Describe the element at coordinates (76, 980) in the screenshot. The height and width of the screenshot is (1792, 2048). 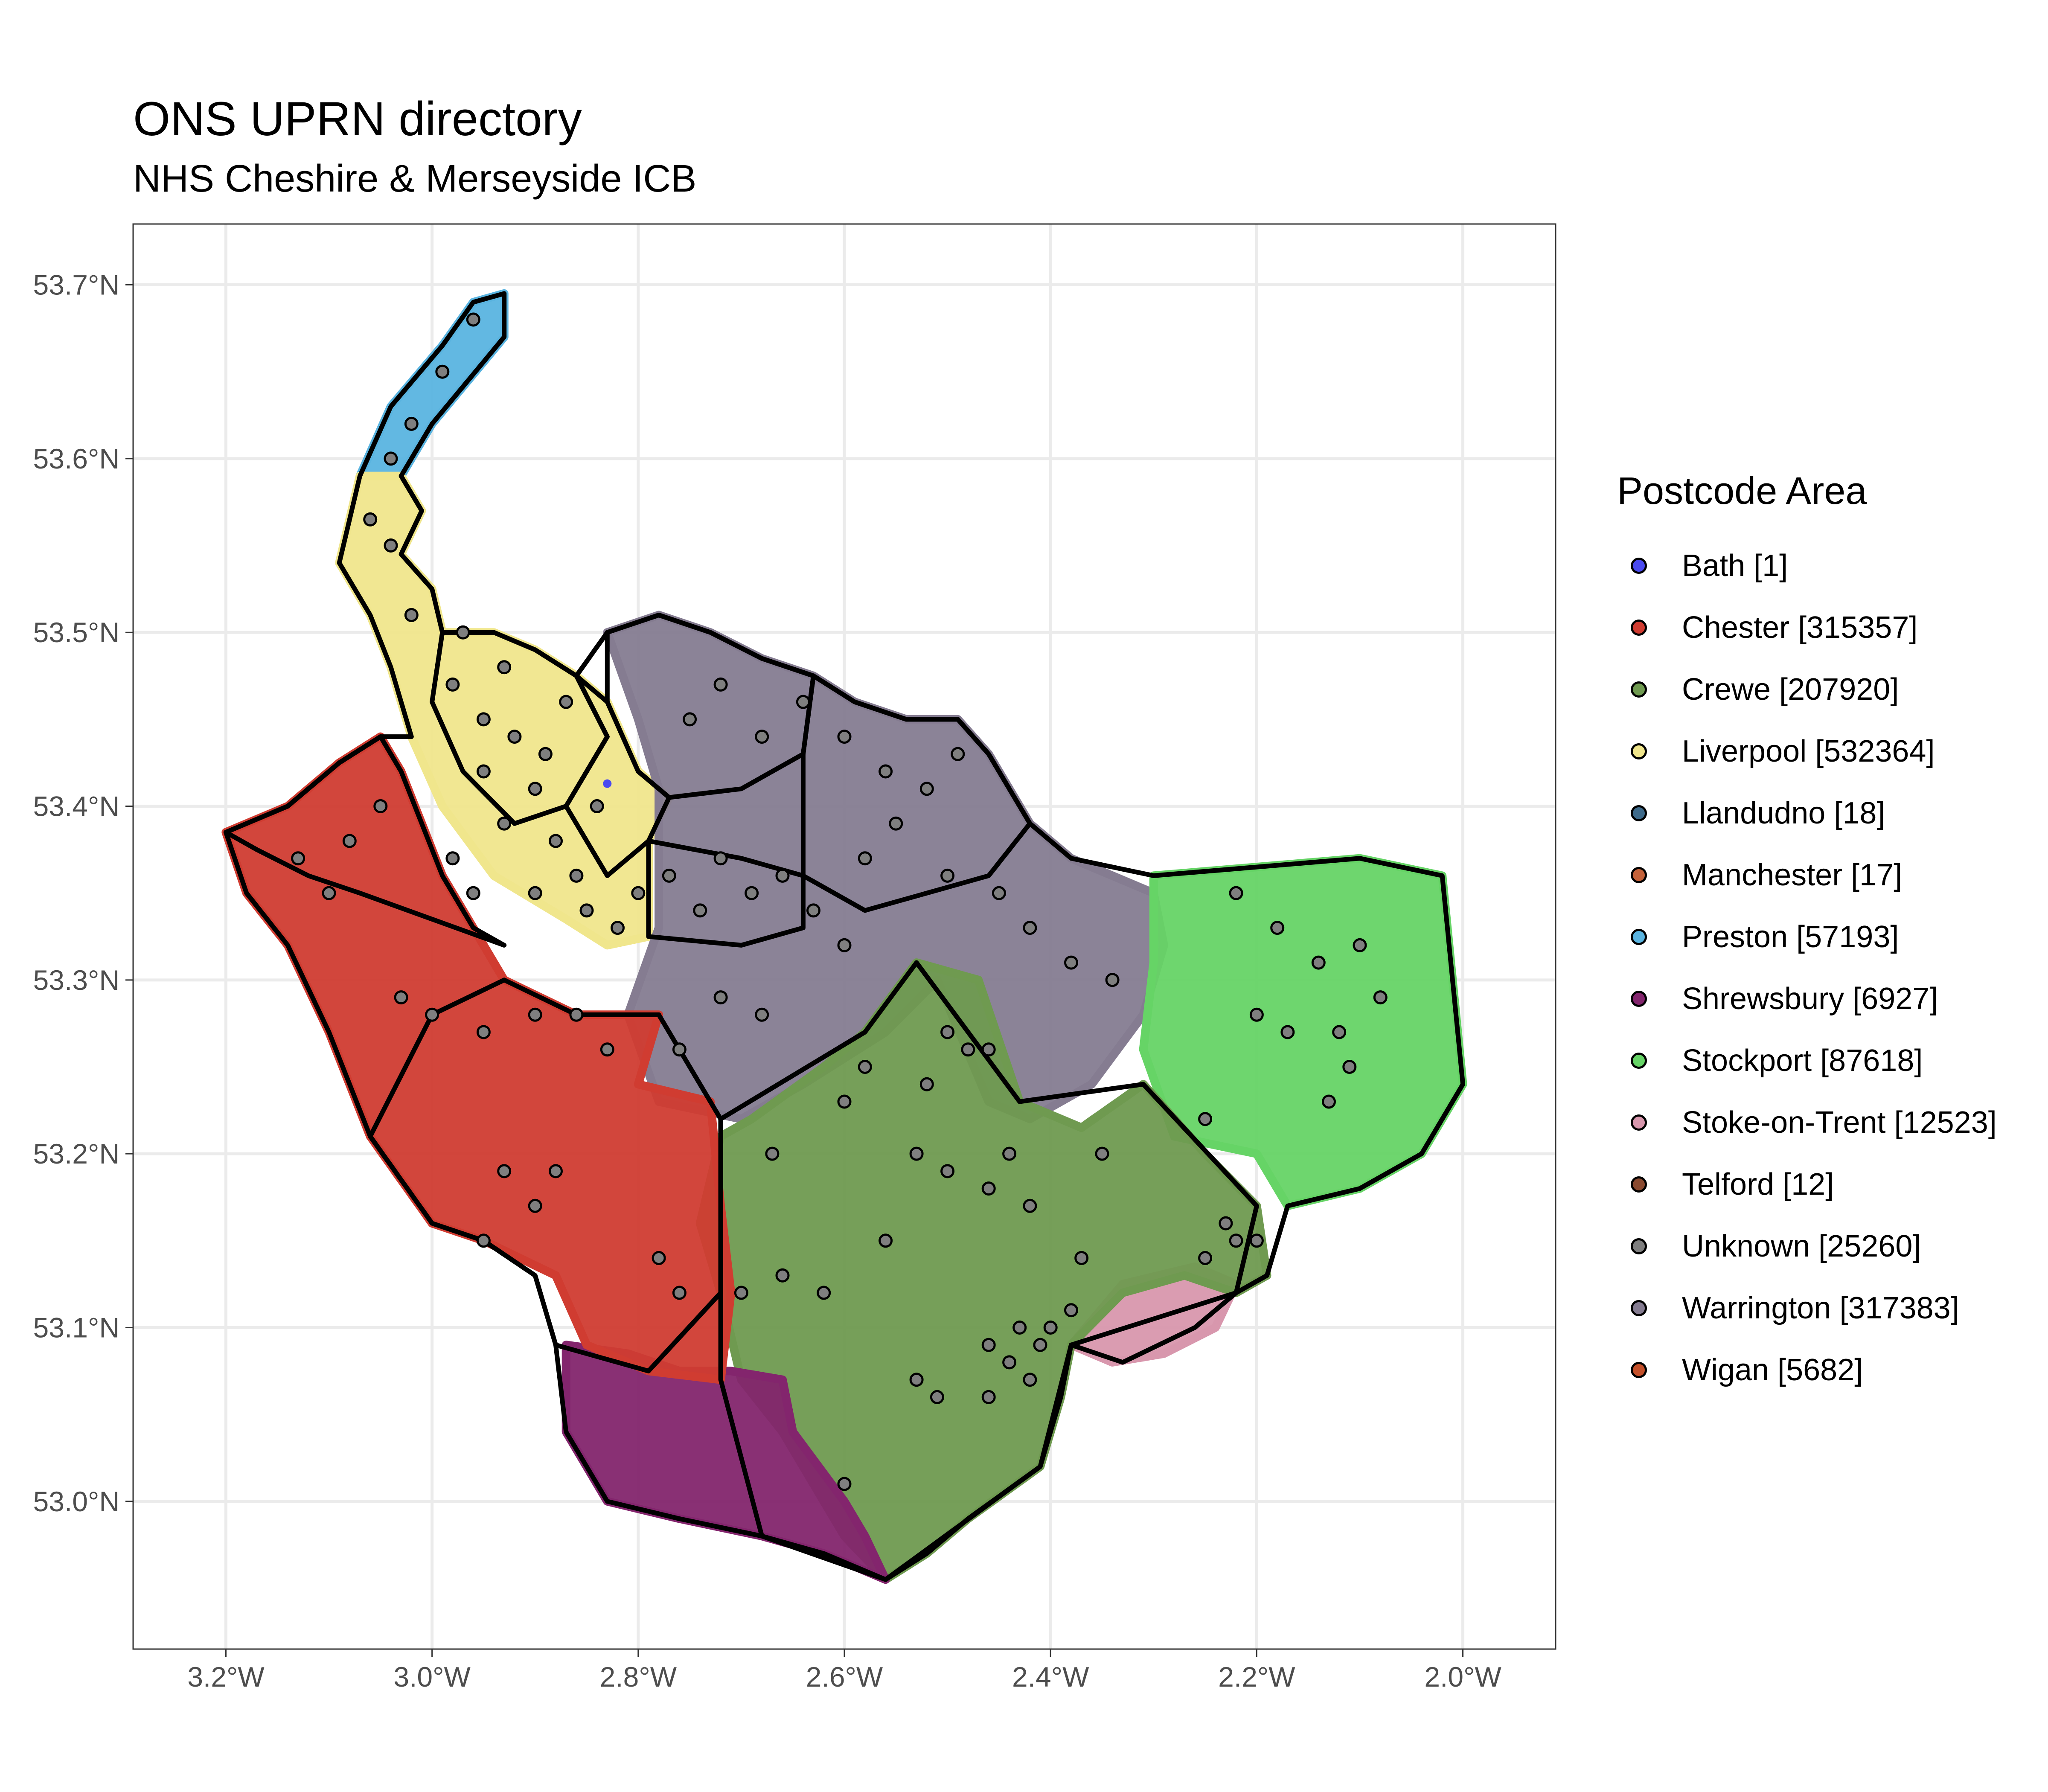
I see `tick-label-y-3: 53.3°N` at that location.